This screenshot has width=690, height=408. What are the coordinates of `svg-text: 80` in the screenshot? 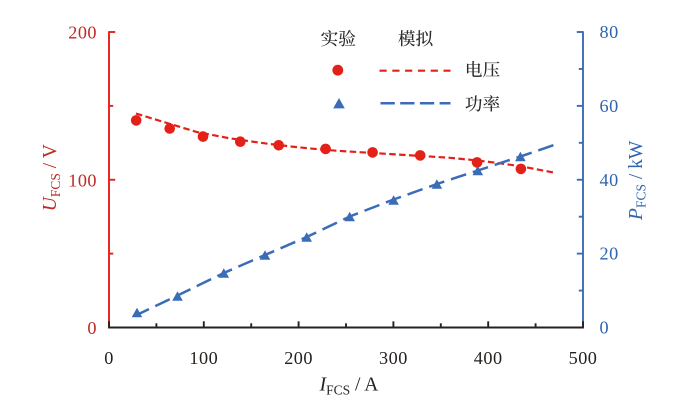 It's located at (609, 32).